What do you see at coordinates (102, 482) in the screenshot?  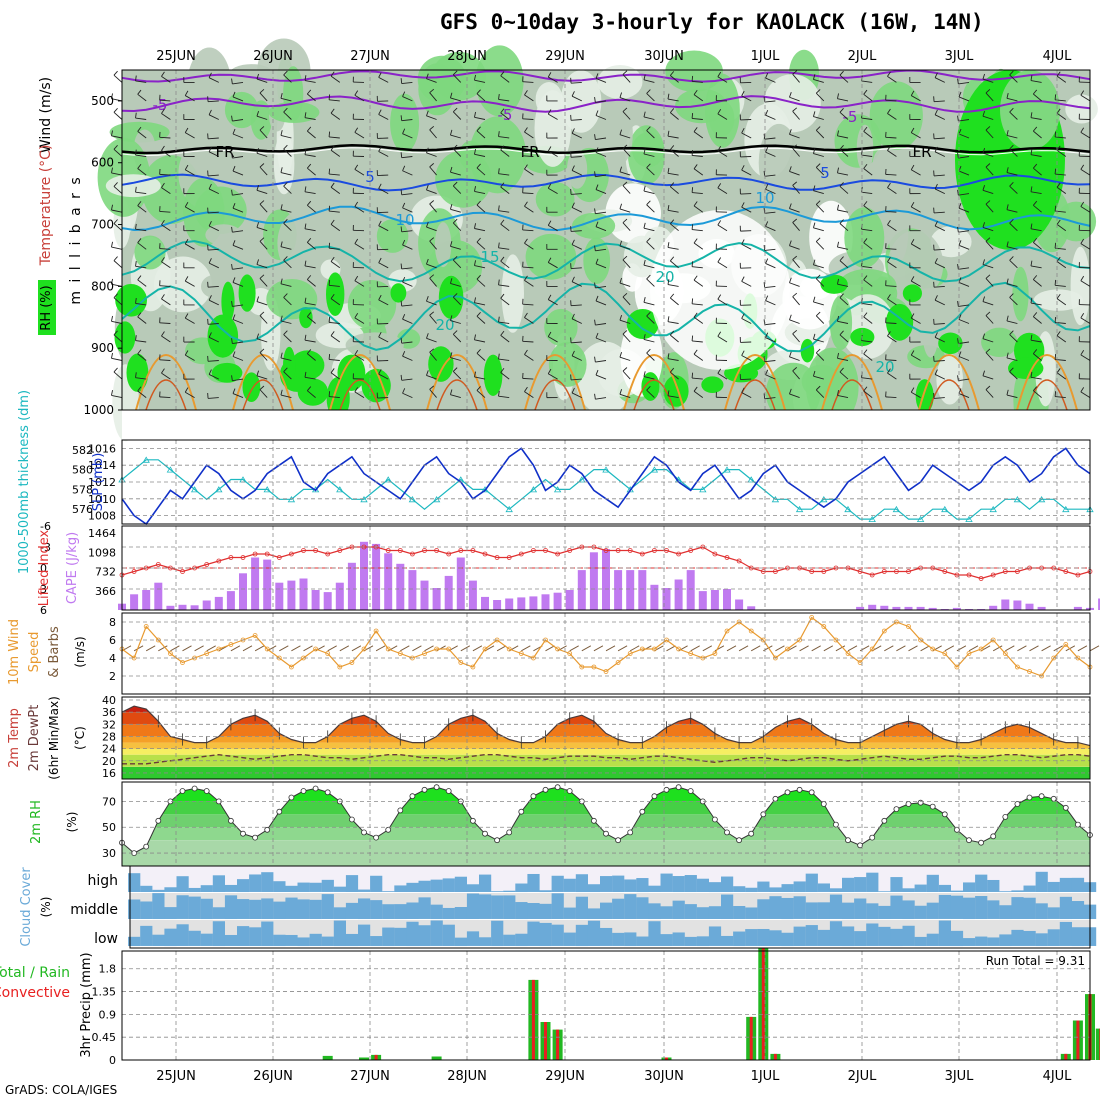 I see `slp-tick-label: 1012` at bounding box center [102, 482].